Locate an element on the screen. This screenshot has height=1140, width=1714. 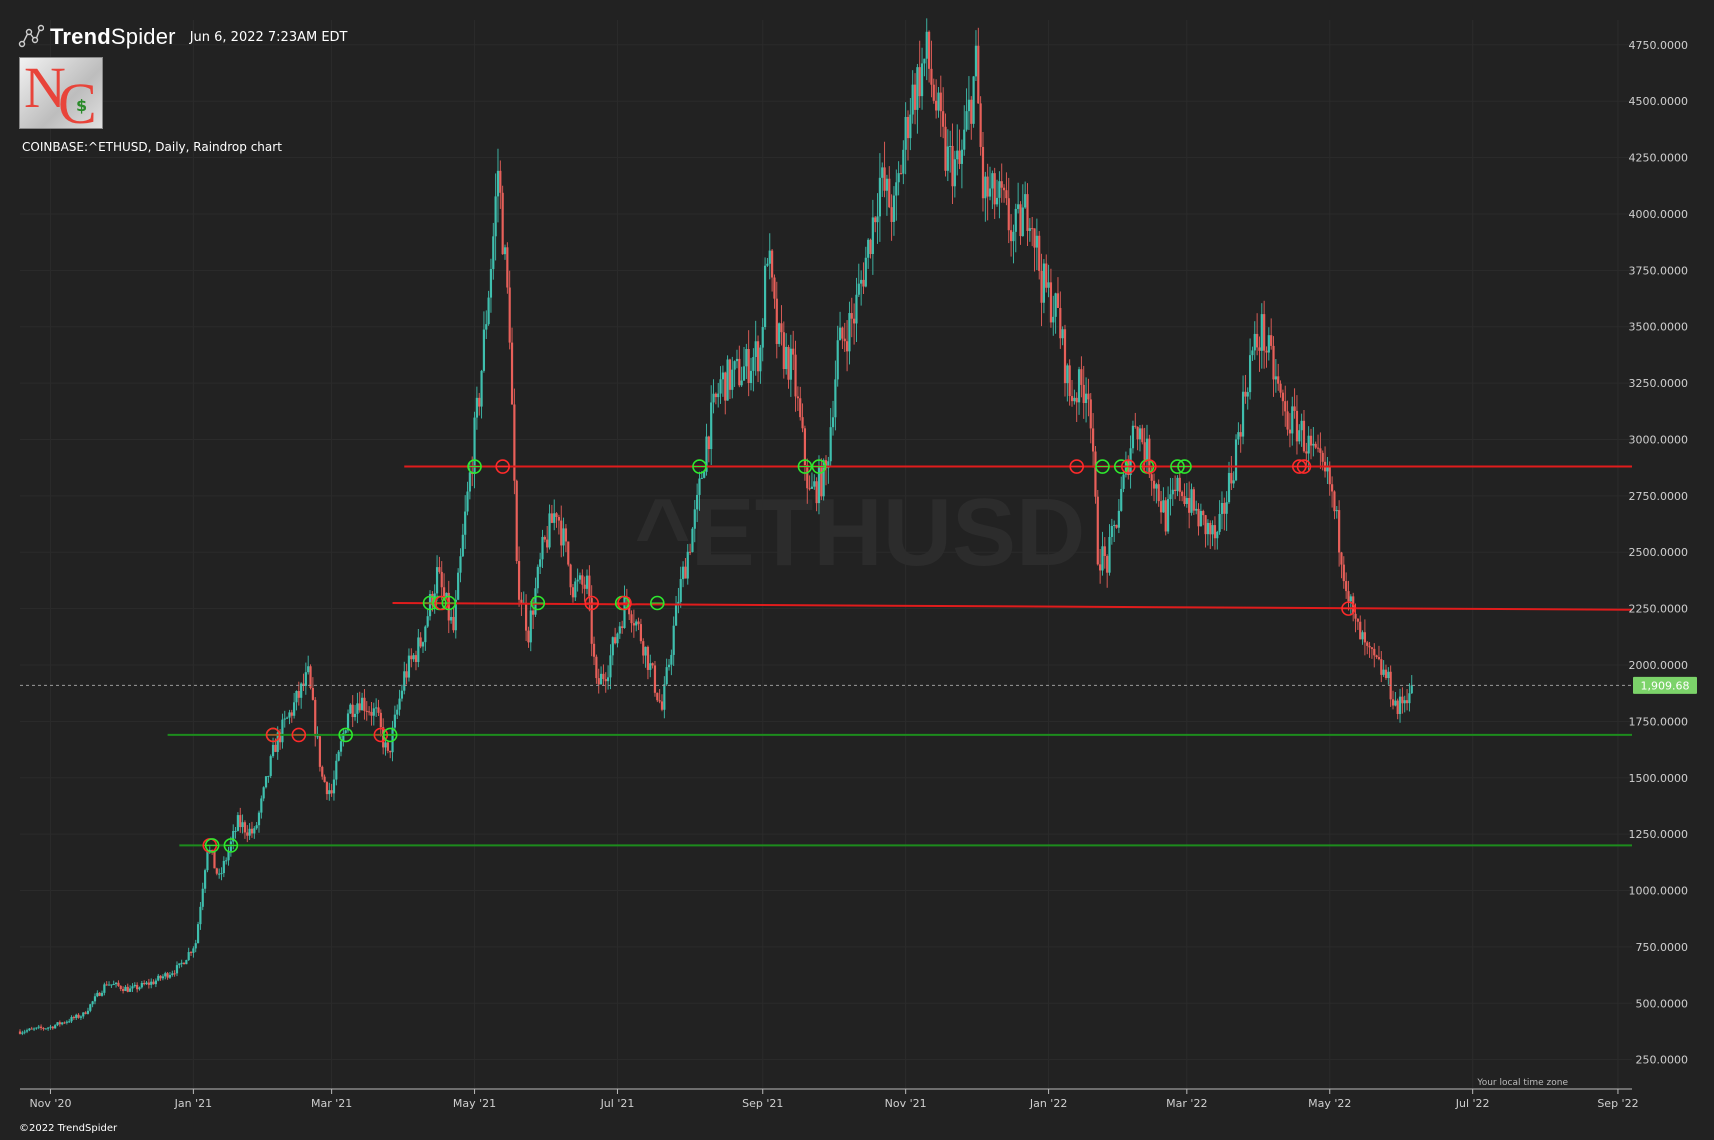
y-tick-label: 750.0000 is located at coordinates (1662, 947).